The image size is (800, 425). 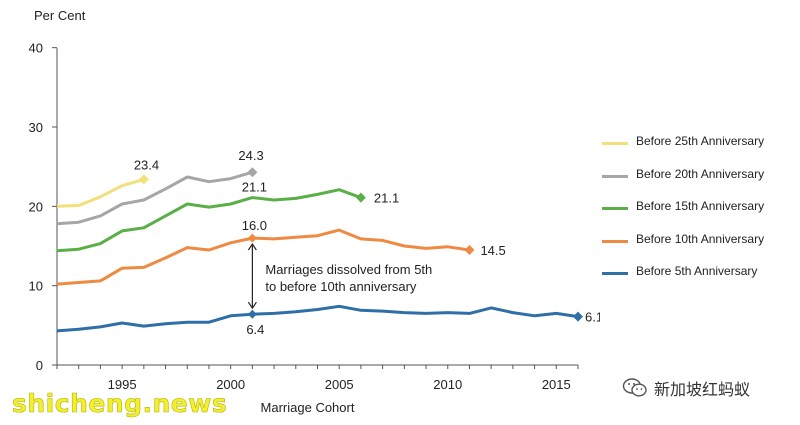 What do you see at coordinates (36, 206) in the screenshot?
I see `y-tick-label: 20` at bounding box center [36, 206].